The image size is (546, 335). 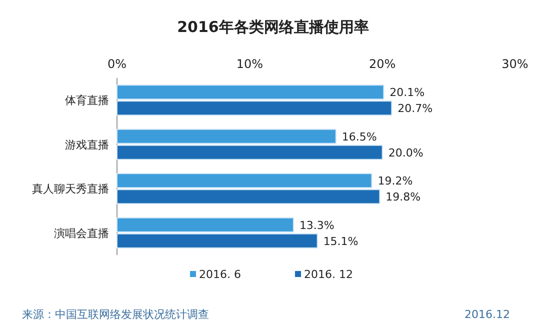 What do you see at coordinates (515, 64) in the screenshot?
I see `x-tick-label: 30%` at bounding box center [515, 64].